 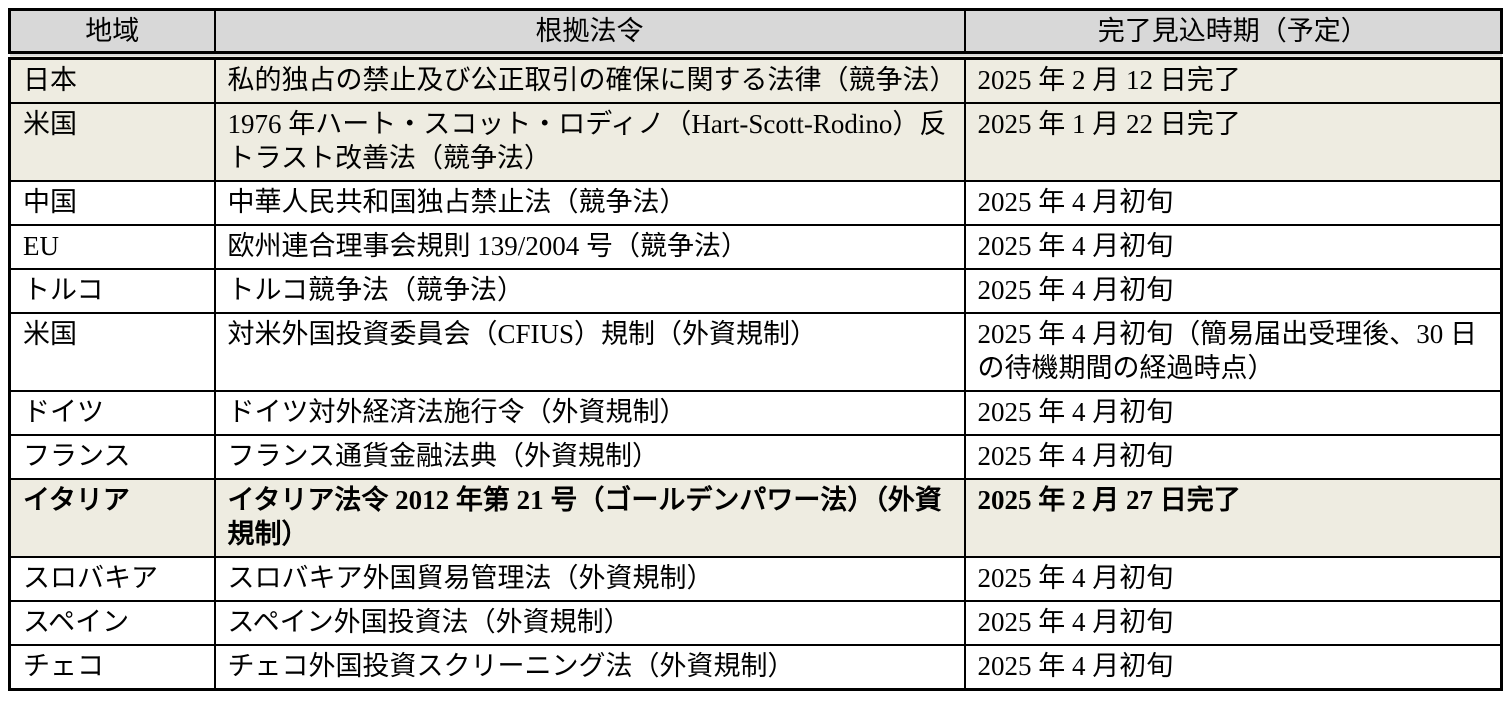 What do you see at coordinates (112, 79) in the screenshot?
I see `region-cell: 日本` at bounding box center [112, 79].